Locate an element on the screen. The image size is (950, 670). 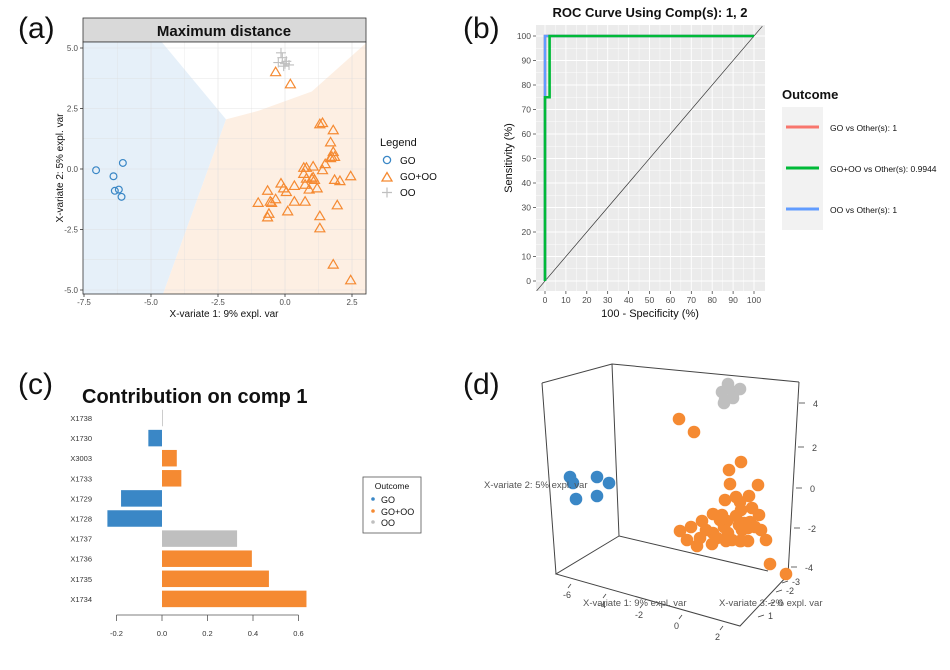
x-tick-label: 70 is located at coordinates (692, 300).